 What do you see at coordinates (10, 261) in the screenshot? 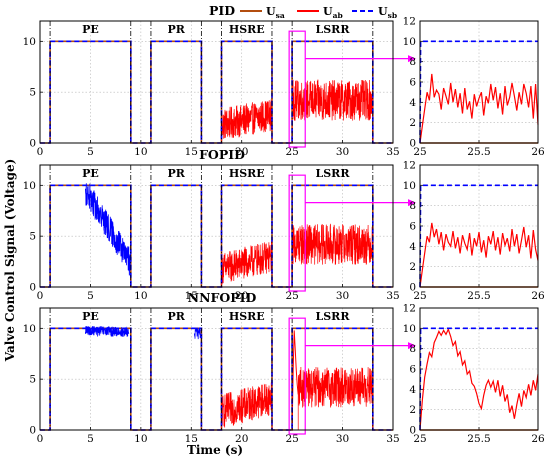
I see `y-axis-label: Valve Control Signal (Voltage)` at bounding box center [10, 261].